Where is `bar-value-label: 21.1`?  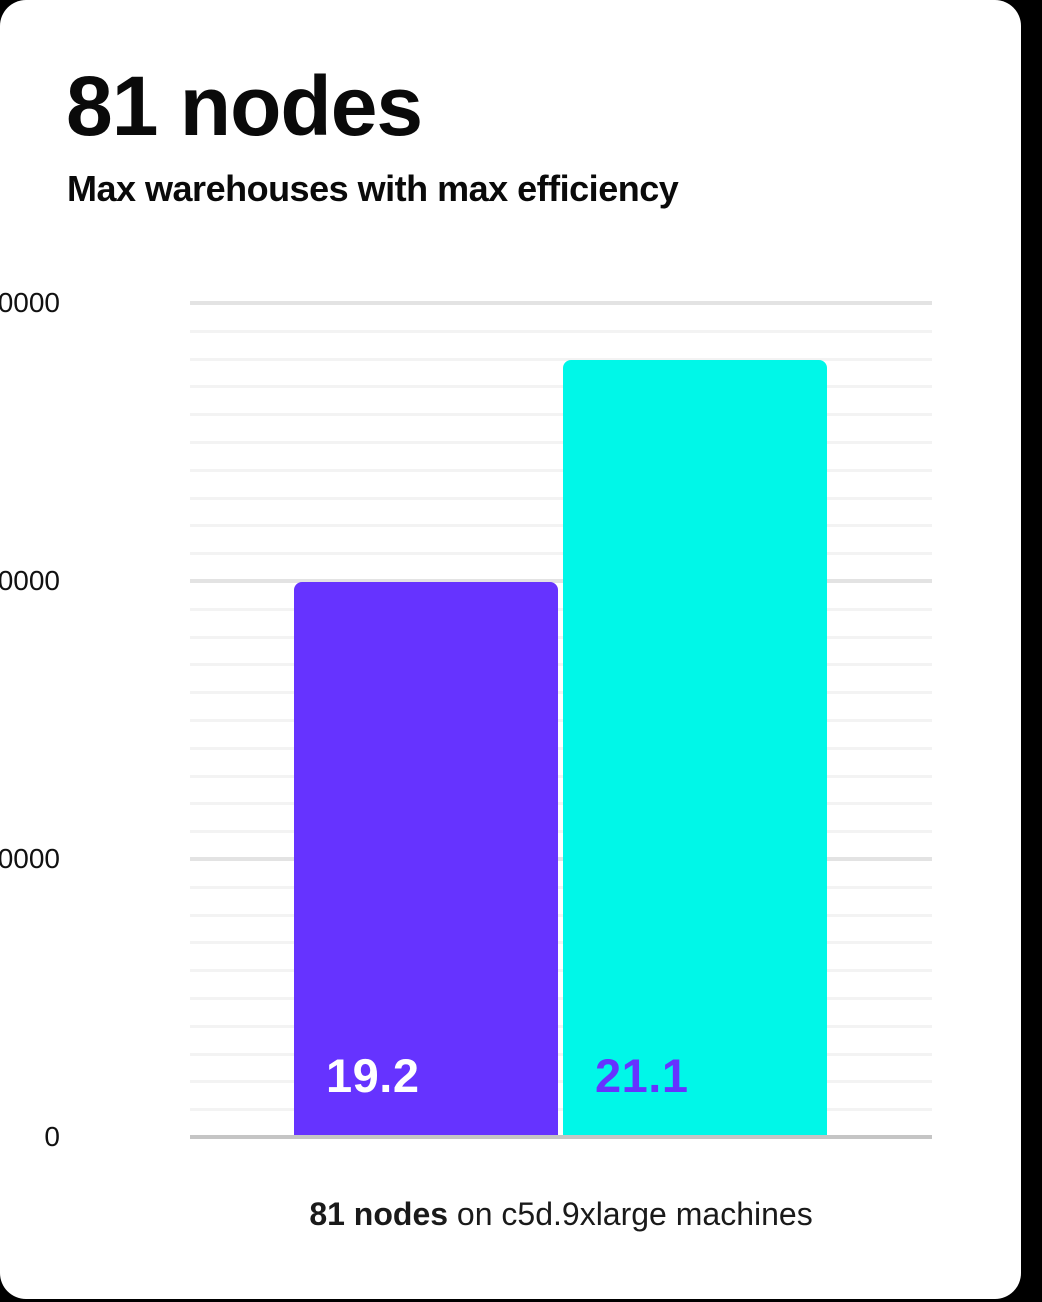 bar-value-label: 21.1 is located at coordinates (642, 1075).